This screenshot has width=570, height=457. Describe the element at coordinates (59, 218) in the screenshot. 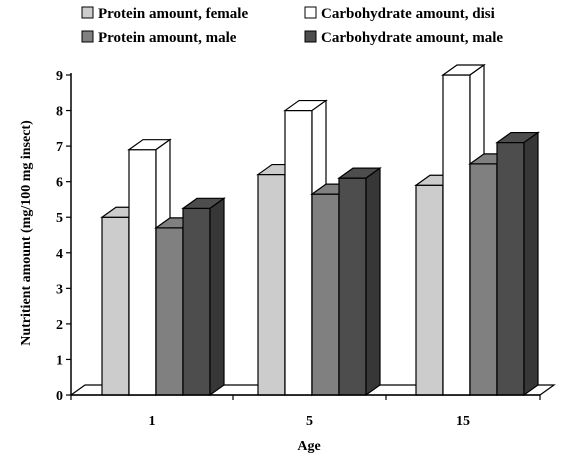

I see `y-tick-label: 5` at that location.